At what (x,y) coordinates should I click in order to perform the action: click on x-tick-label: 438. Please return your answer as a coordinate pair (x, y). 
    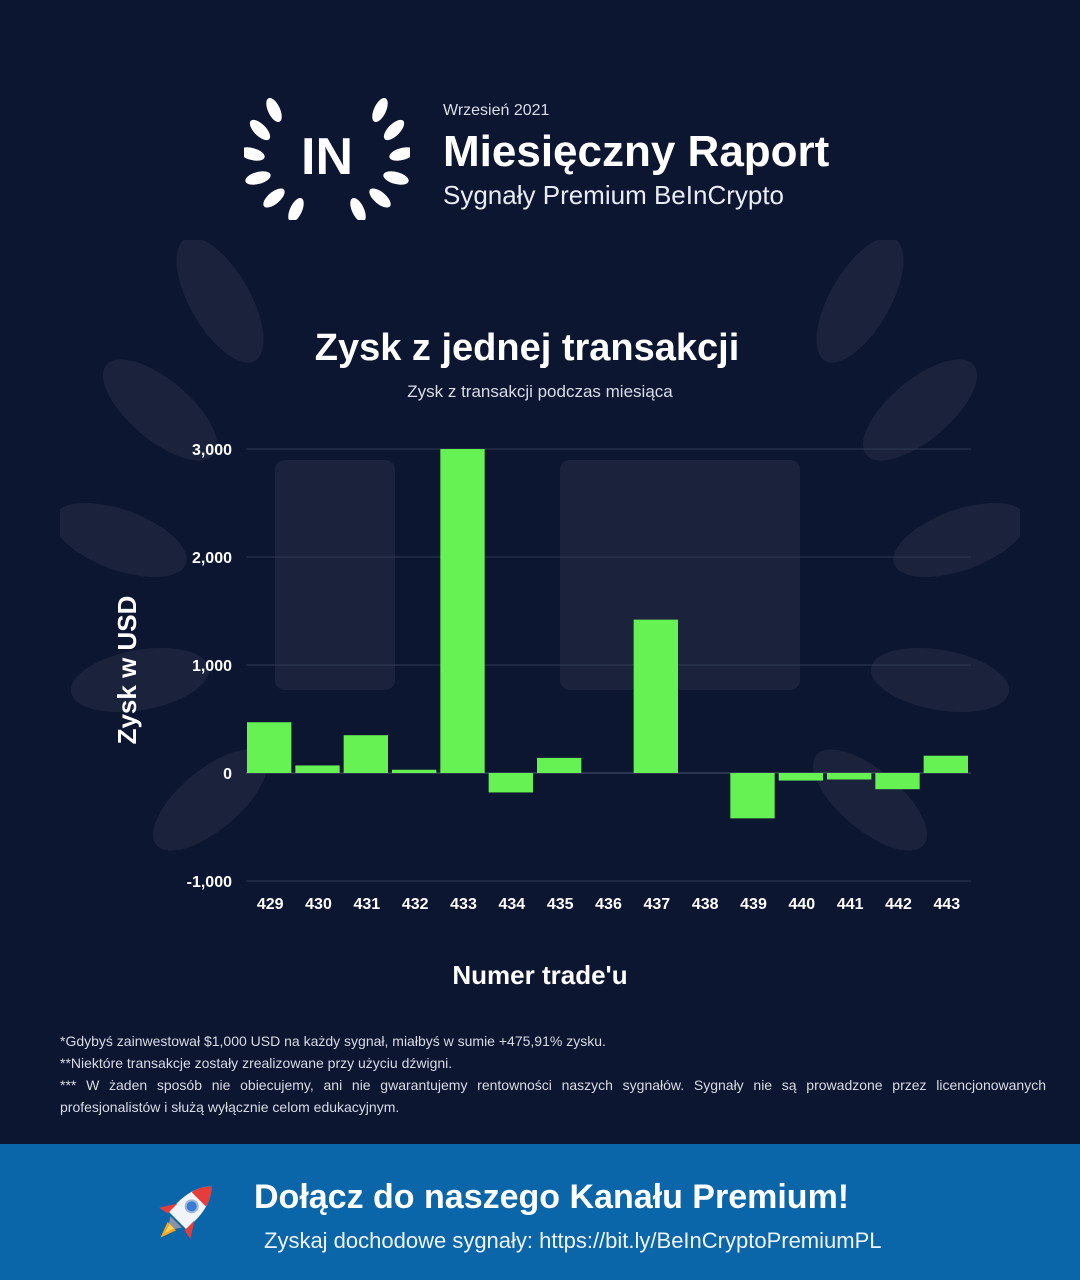
    Looking at the image, I should click on (705, 904).